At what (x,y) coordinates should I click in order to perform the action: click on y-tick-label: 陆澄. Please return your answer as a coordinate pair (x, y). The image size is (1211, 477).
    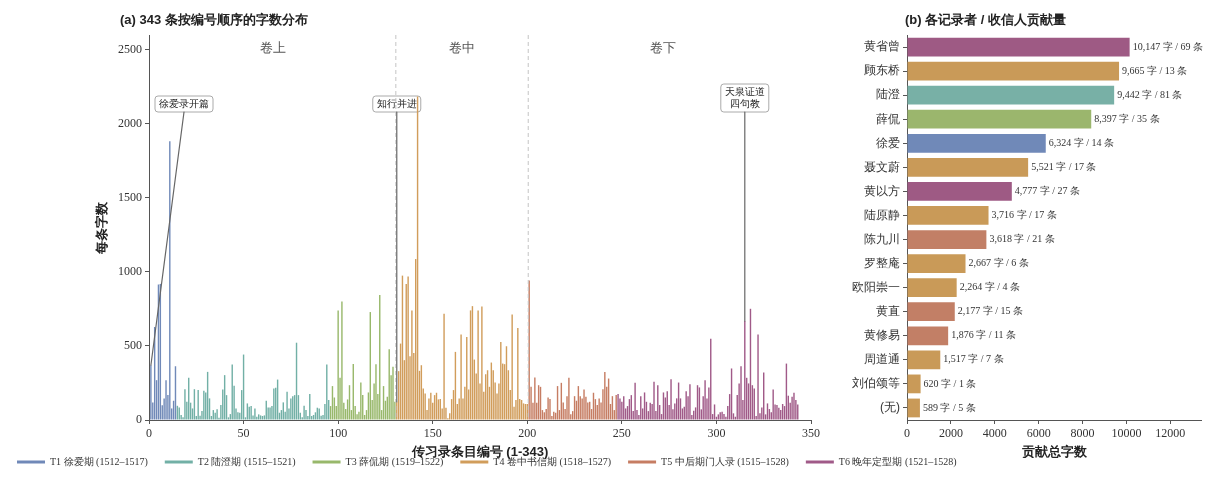
    Looking at the image, I should click on (888, 94).